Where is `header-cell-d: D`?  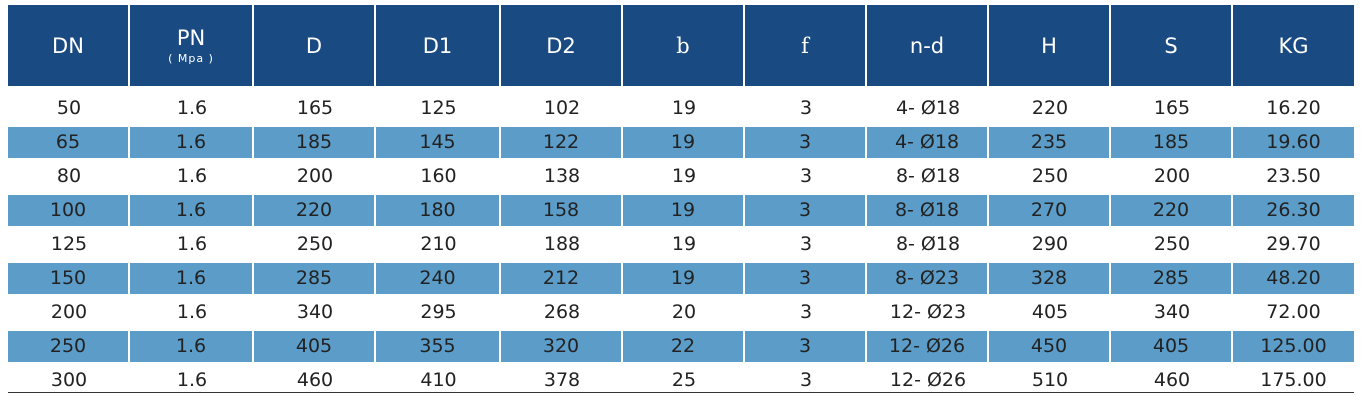 header-cell-d: D is located at coordinates (315, 45).